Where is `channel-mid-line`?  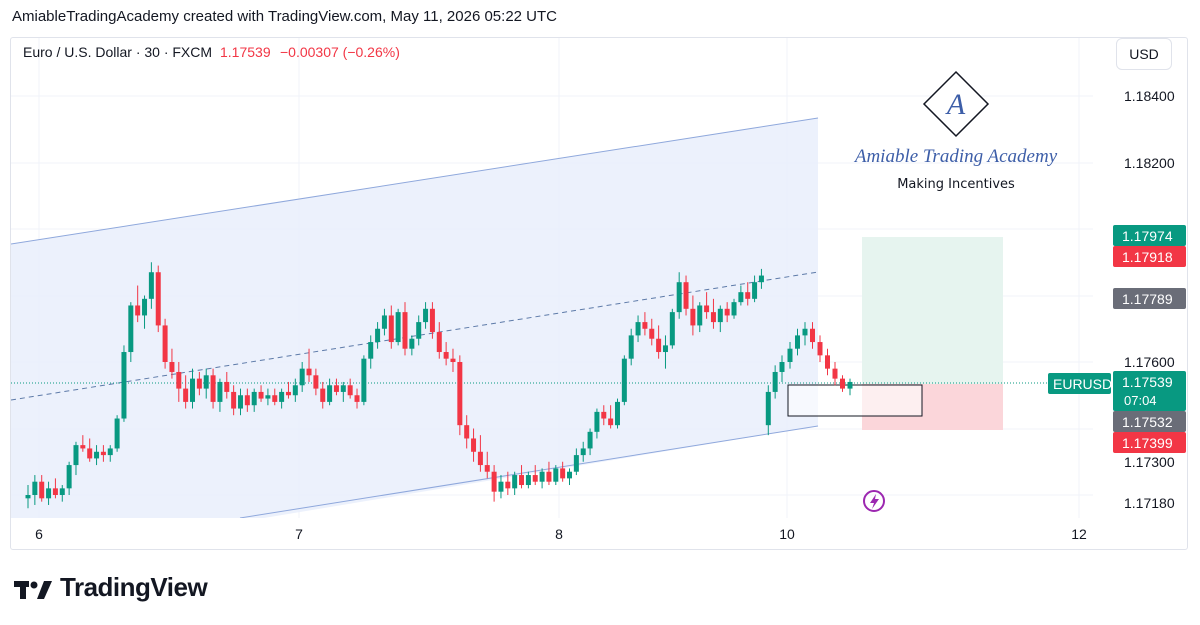 channel-mid-line is located at coordinates (415, 336).